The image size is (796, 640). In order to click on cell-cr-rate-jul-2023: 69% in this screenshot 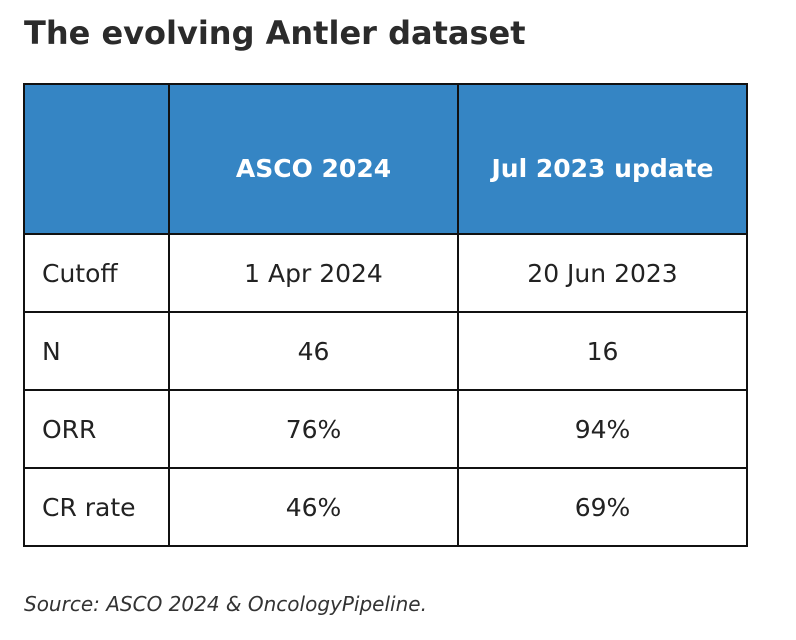, I will do `click(602, 507)`.